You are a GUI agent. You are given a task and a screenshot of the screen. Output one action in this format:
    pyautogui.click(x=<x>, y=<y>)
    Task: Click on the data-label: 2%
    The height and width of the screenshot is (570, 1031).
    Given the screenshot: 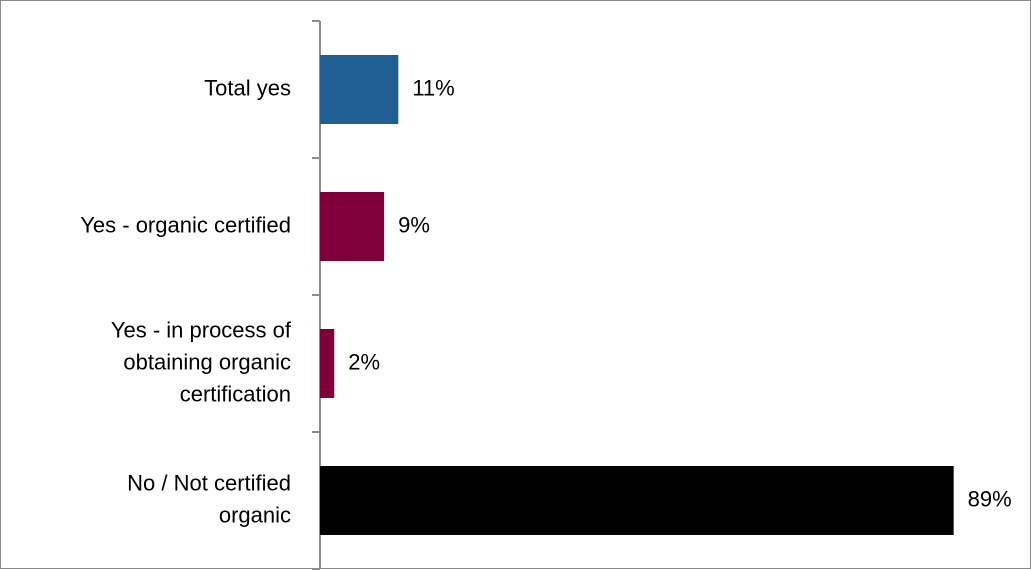 What is the action you would take?
    pyautogui.click(x=364, y=361)
    